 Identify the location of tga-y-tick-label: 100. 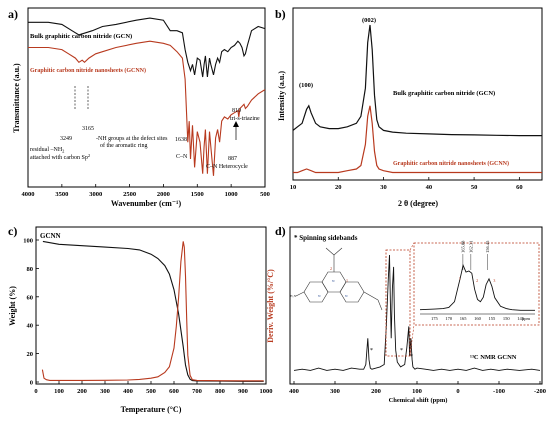
(28, 241).